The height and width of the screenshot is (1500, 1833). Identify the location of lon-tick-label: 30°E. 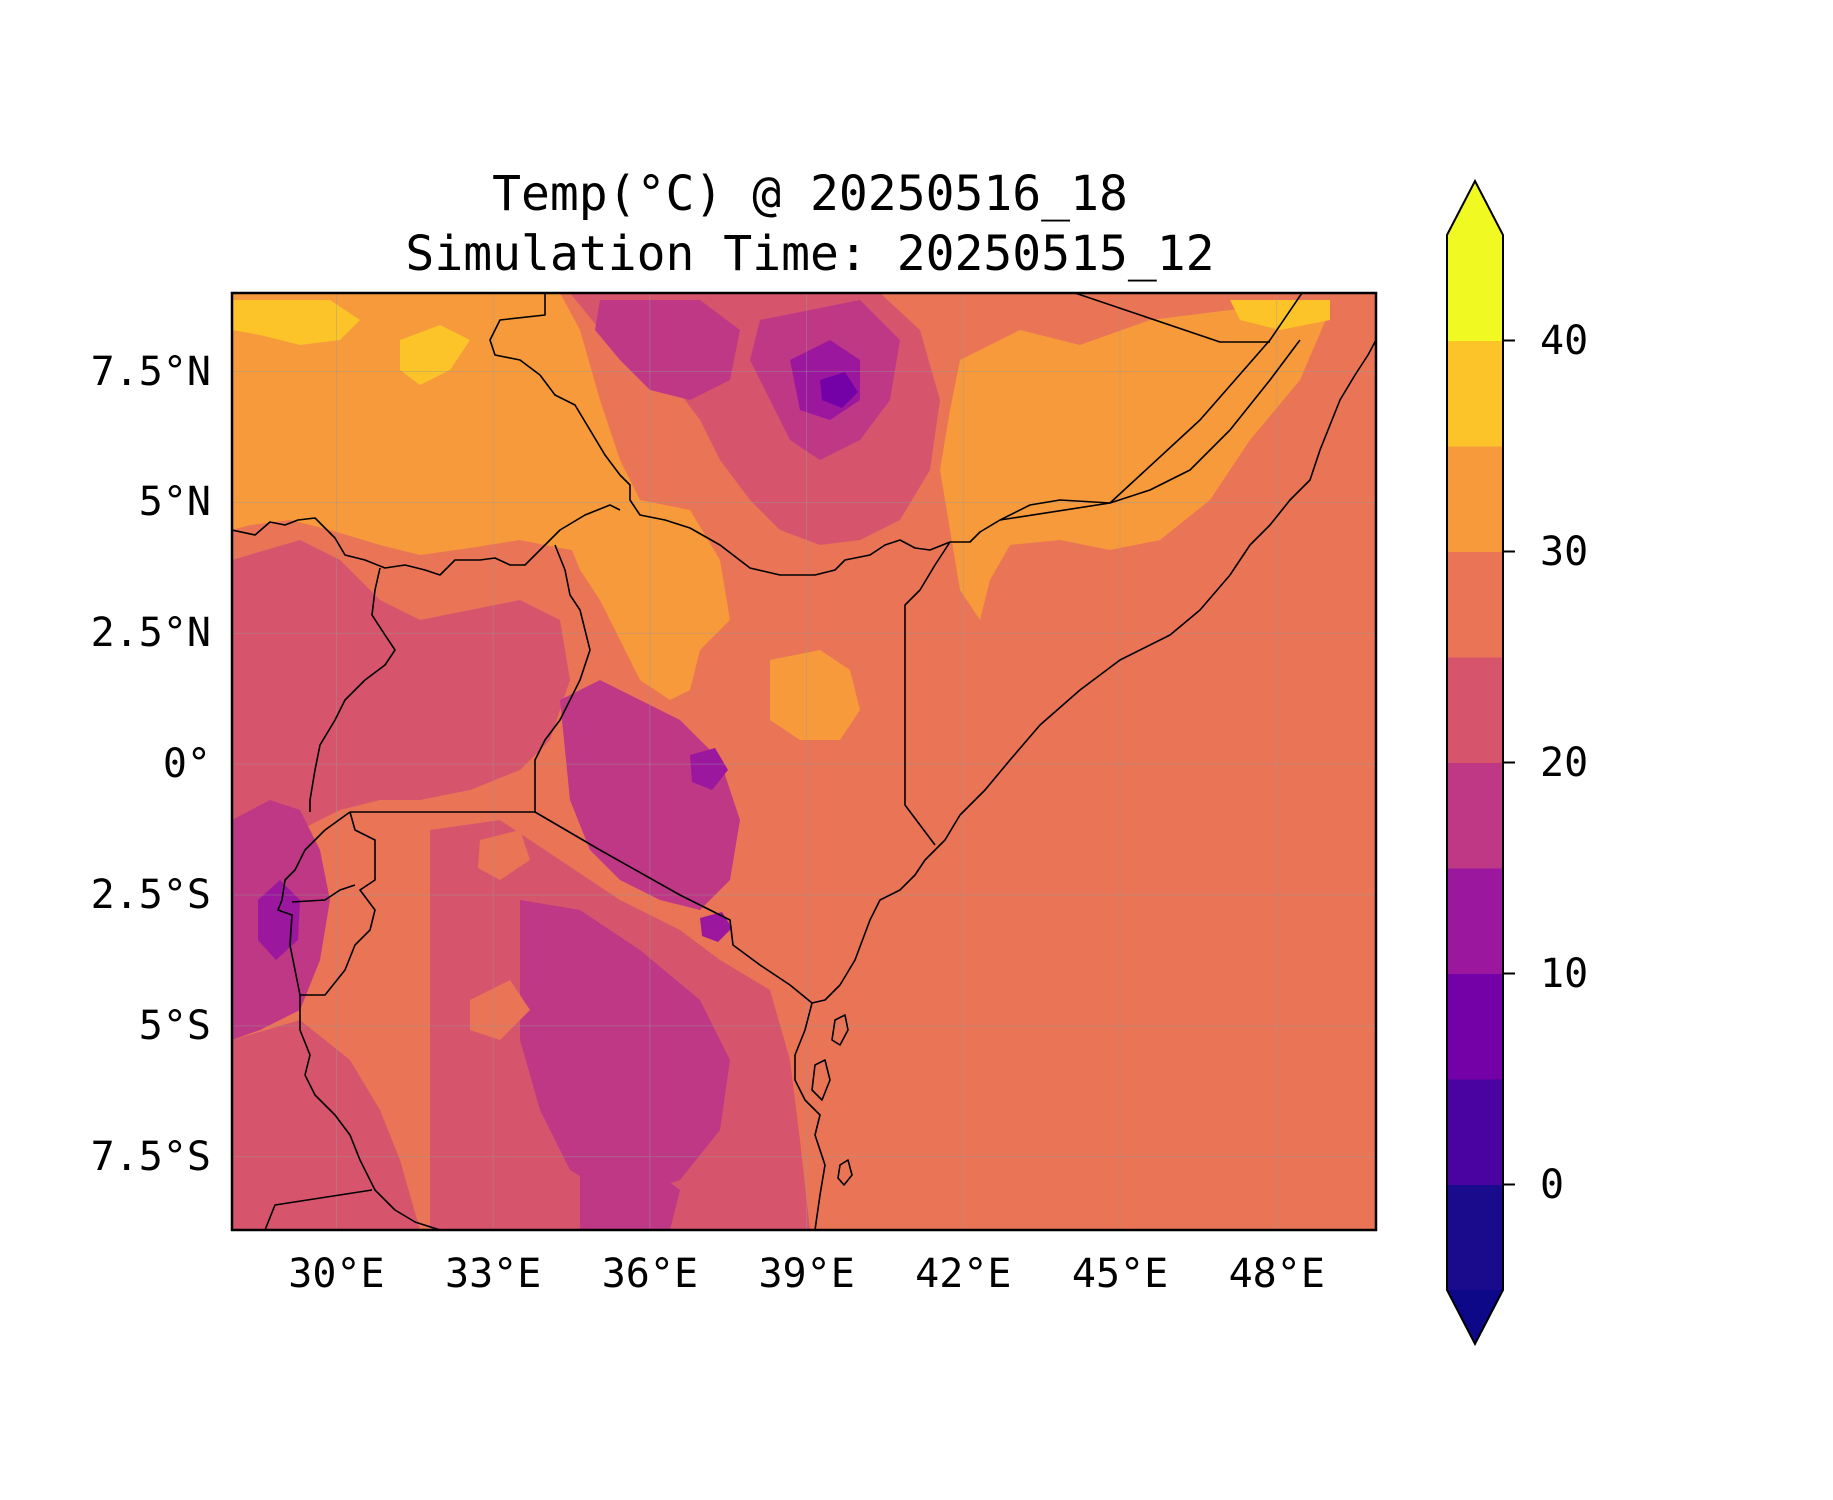
(336, 1274).